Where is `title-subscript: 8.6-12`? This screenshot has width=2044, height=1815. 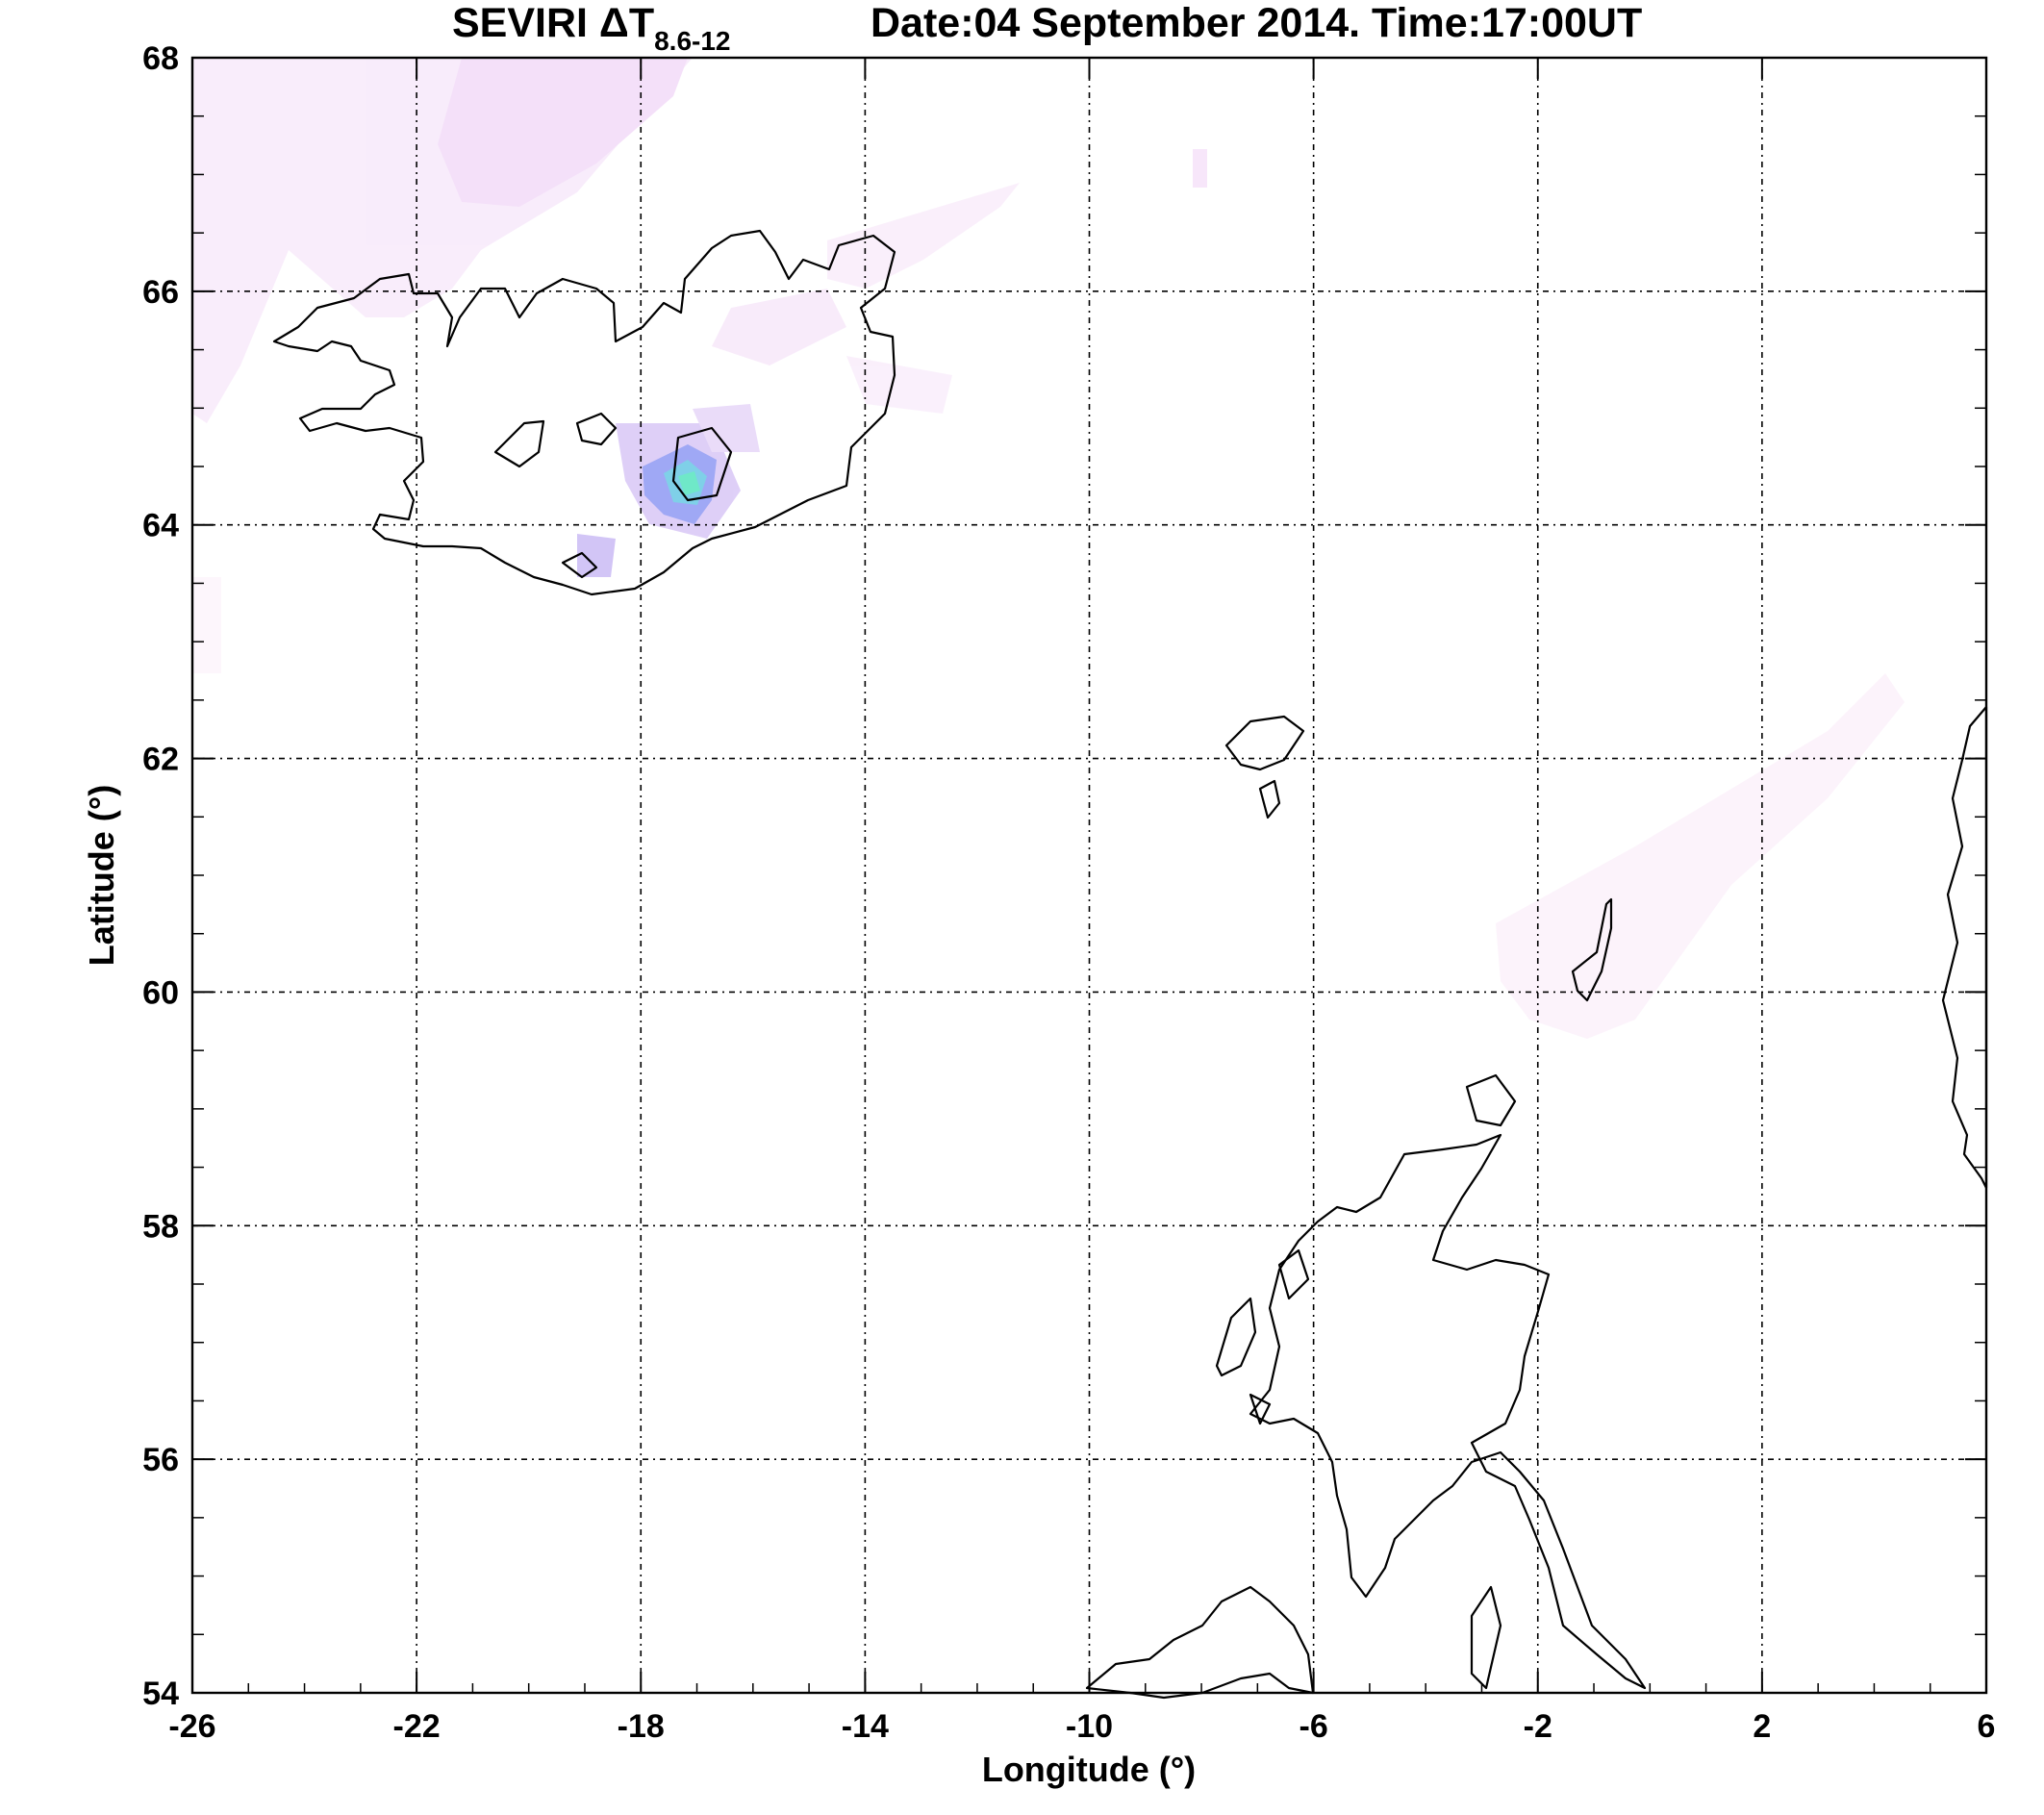 title-subscript: 8.6-12 is located at coordinates (692, 41).